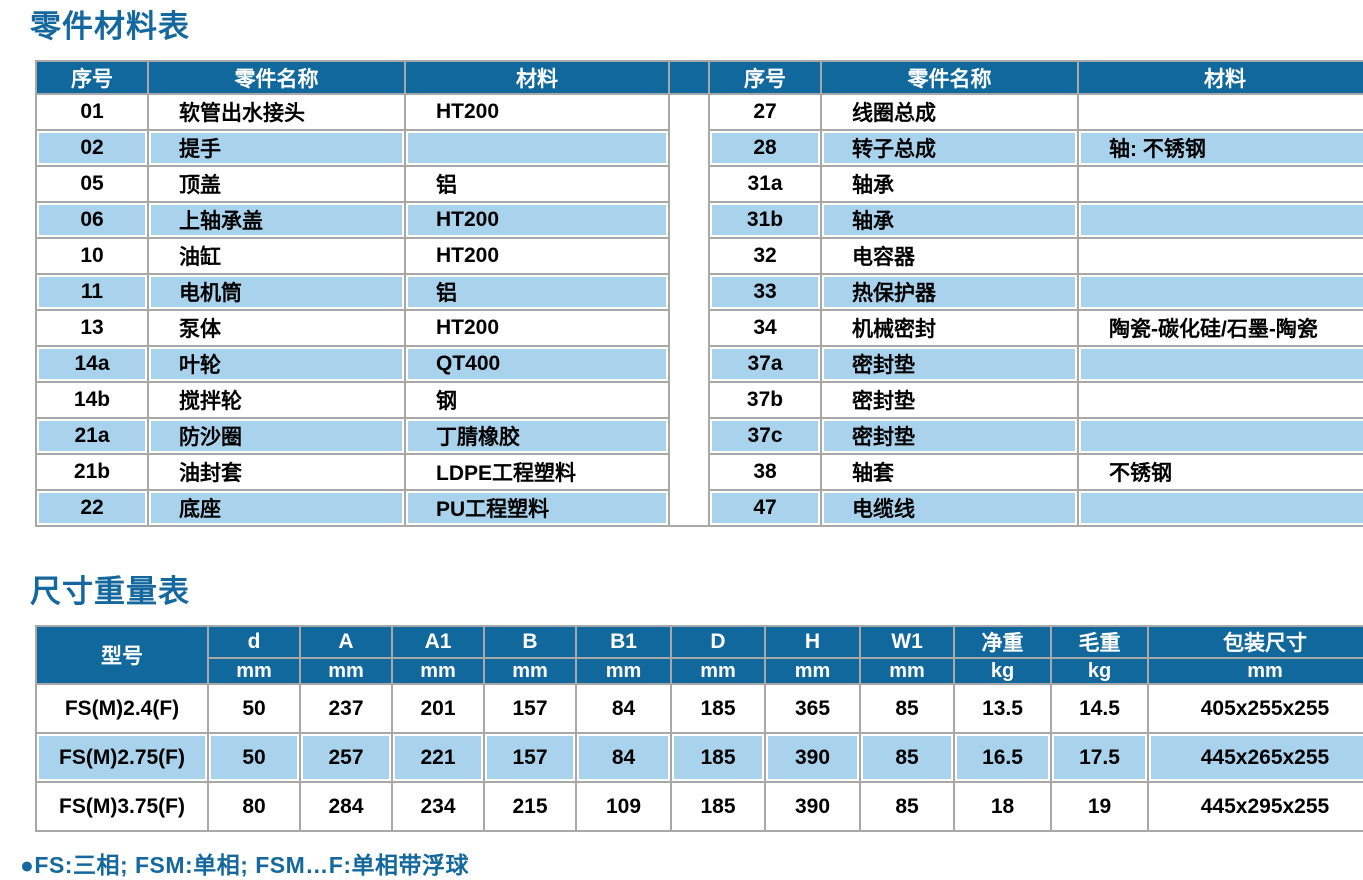 The width and height of the screenshot is (1363, 880). I want to click on part-no: 32, so click(765, 256).